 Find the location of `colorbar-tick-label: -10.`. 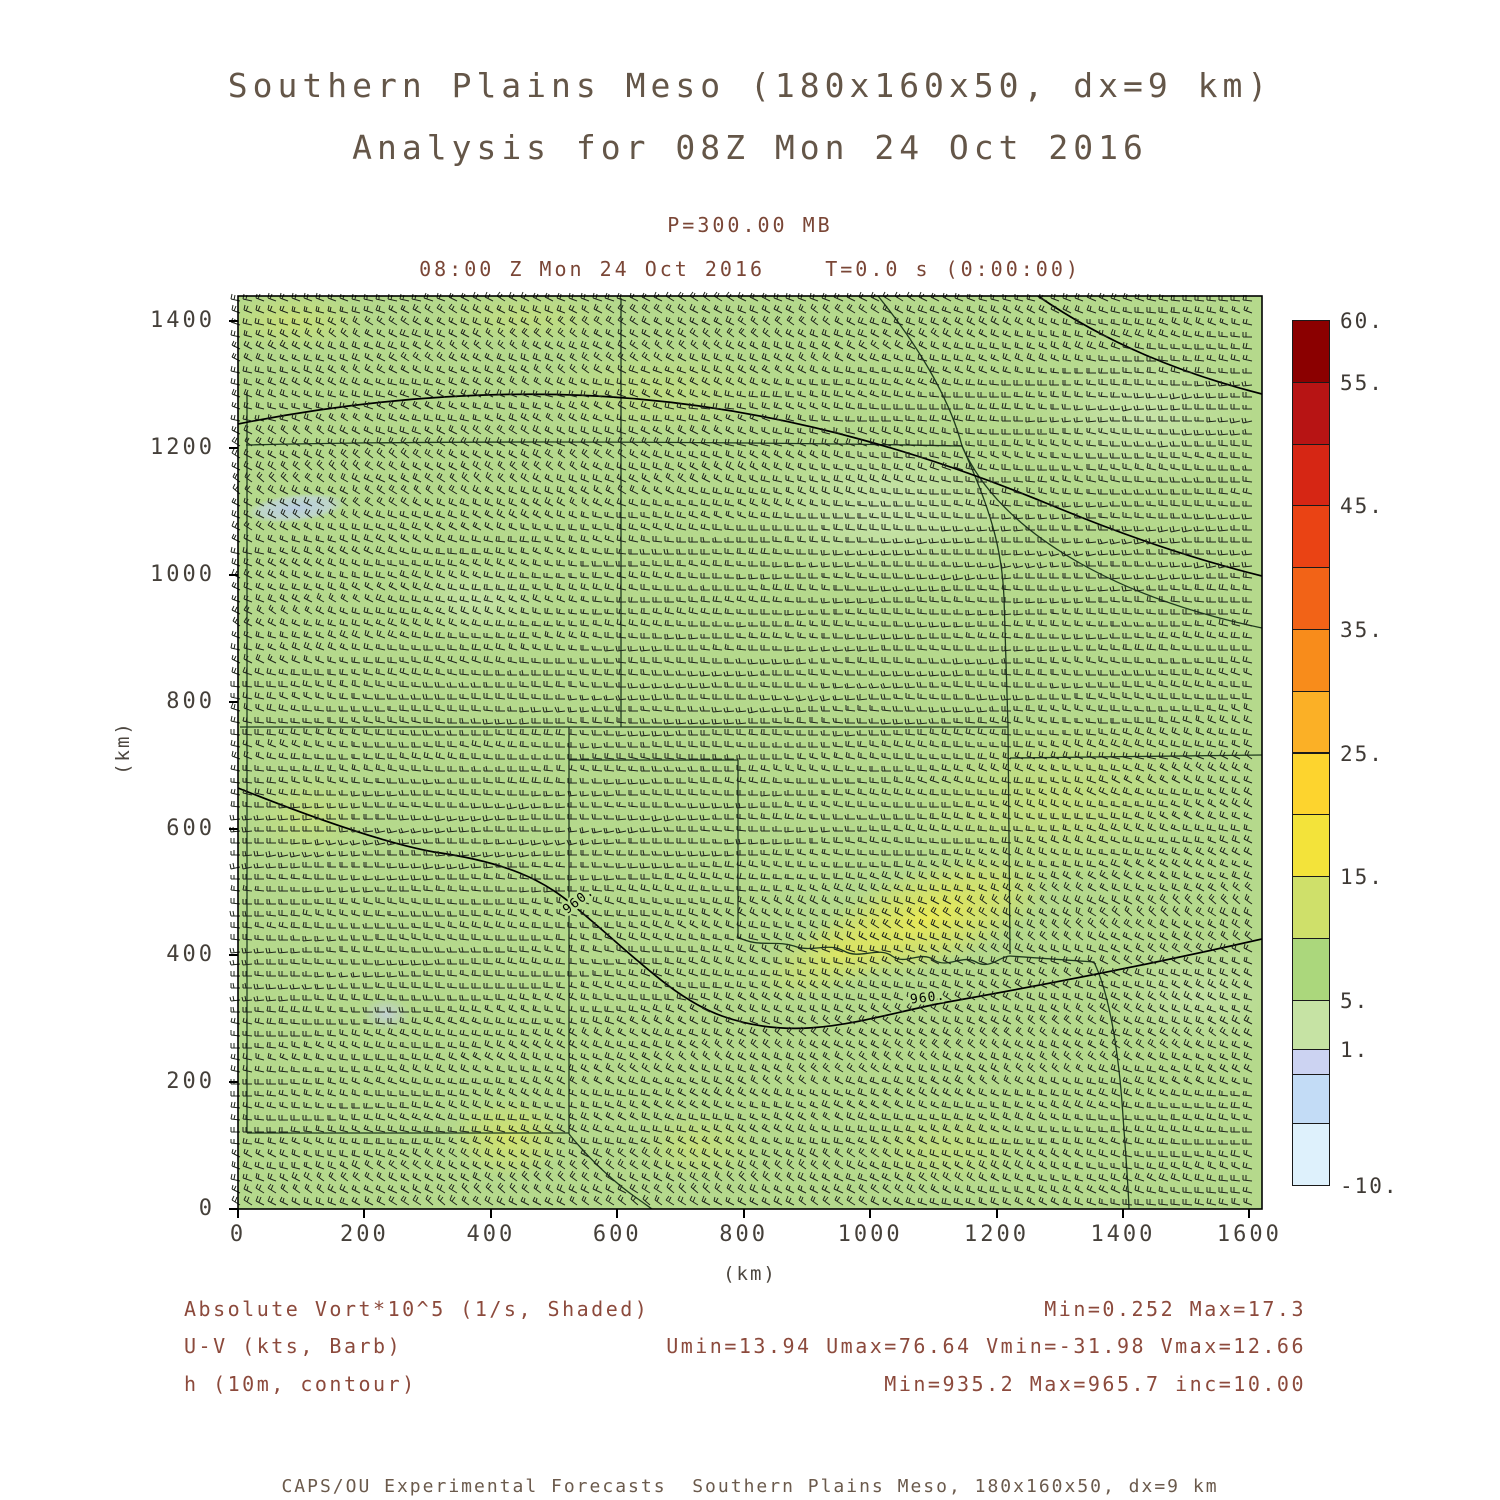

colorbar-tick-label: -10. is located at coordinates (1369, 1186).